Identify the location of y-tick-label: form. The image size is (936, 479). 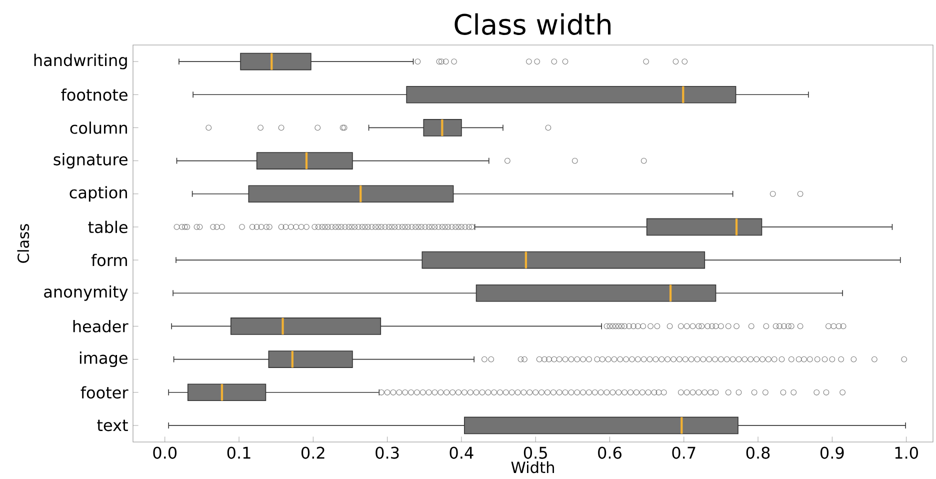
(109, 260).